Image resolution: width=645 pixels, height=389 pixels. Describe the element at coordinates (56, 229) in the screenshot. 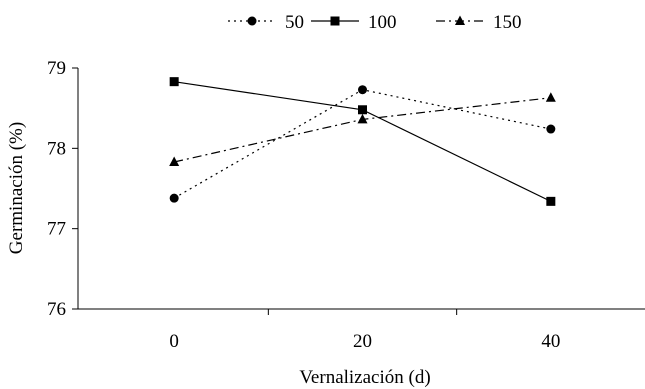

I see `y-tick-label: 77` at that location.